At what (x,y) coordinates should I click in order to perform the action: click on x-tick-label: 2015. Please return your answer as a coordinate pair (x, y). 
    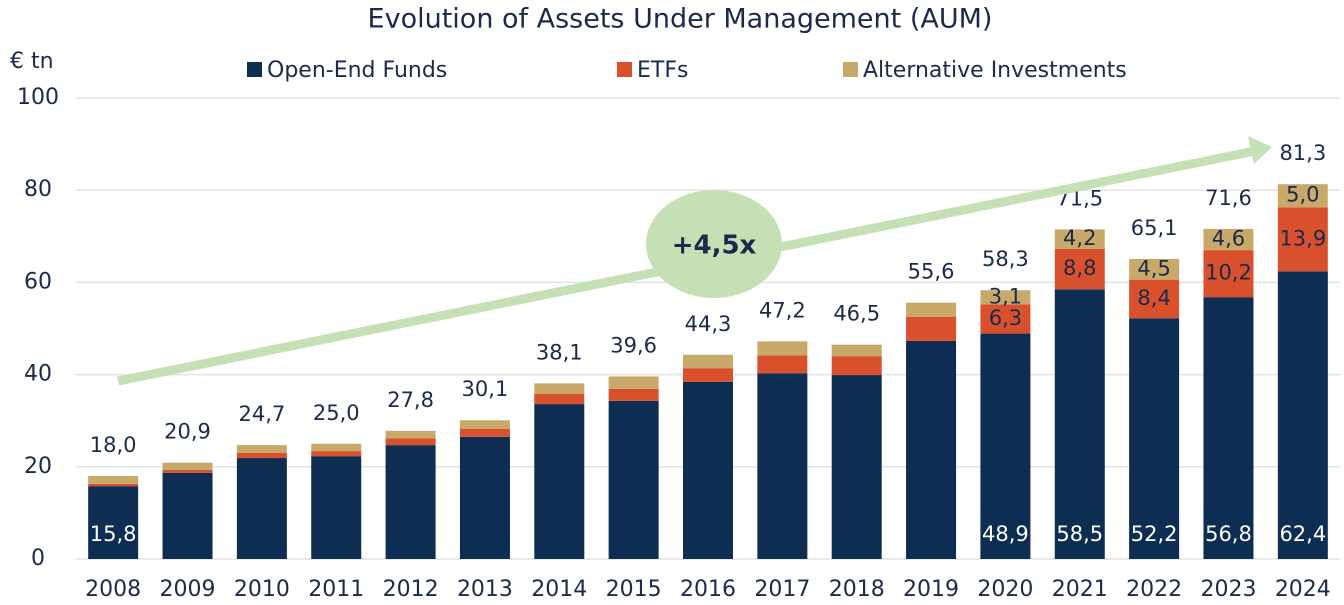
    Looking at the image, I should click on (634, 589).